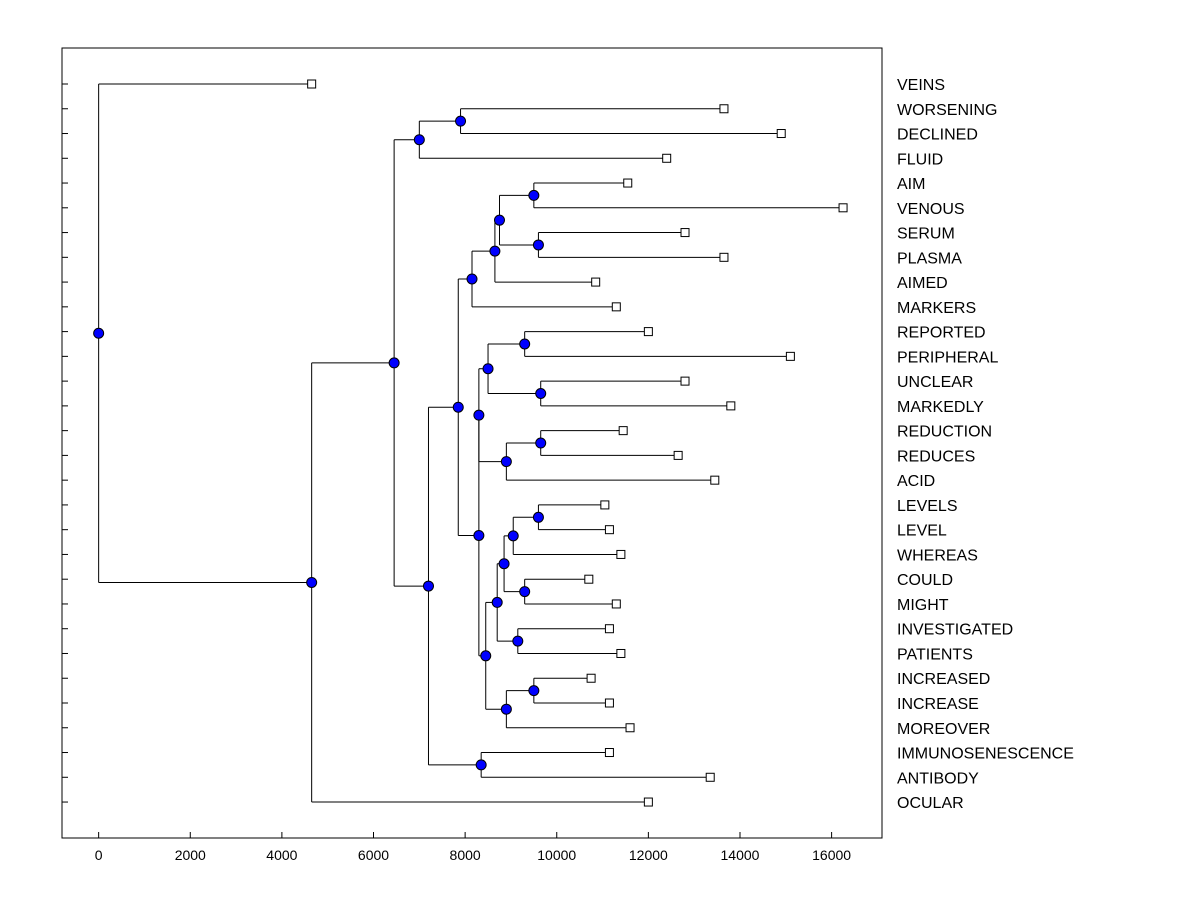  Describe the element at coordinates (628, 183) in the screenshot. I see `leaf-marker-aim` at that location.